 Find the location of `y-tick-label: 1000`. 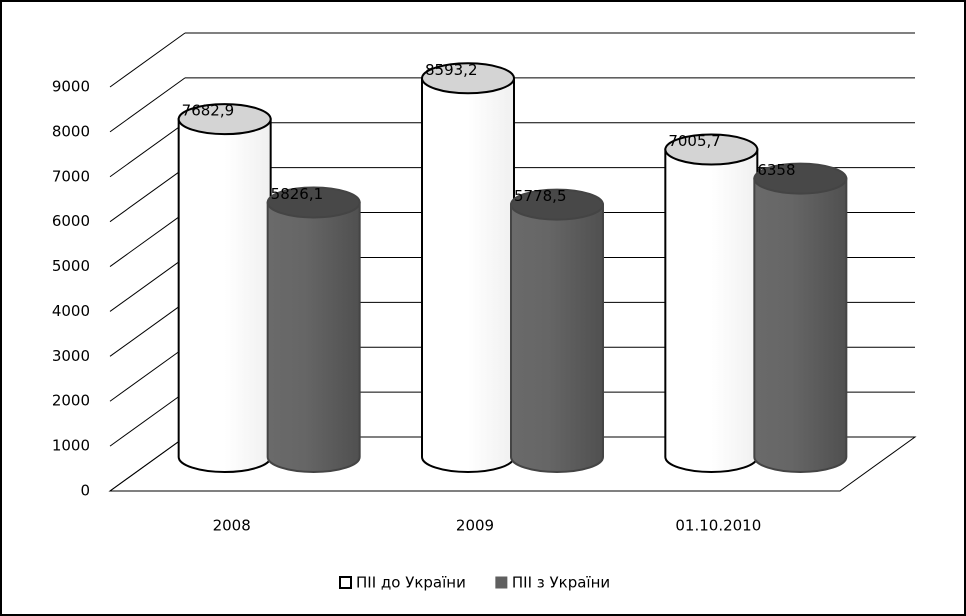

y-tick-label: 1000 is located at coordinates (71, 446).